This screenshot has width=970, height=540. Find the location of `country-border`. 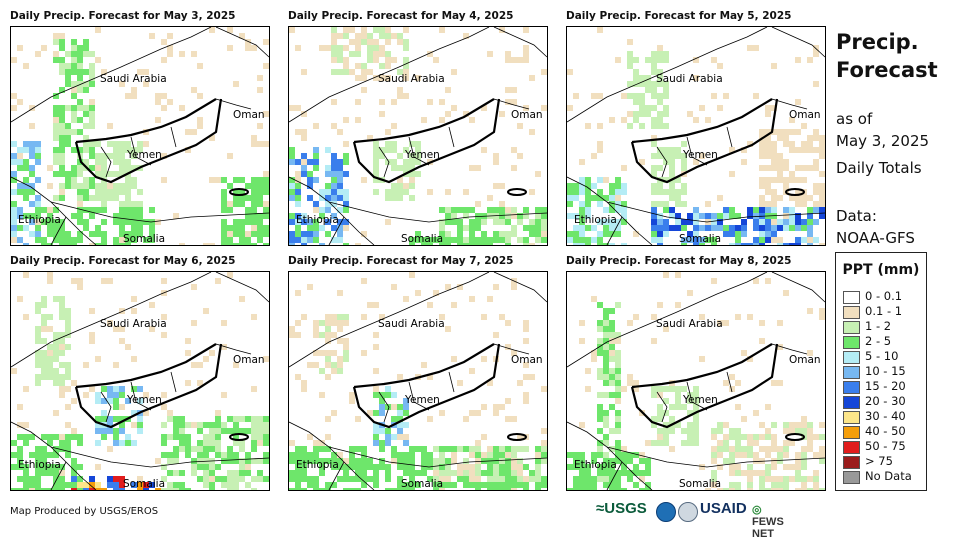

country-border is located at coordinates (715, 457).